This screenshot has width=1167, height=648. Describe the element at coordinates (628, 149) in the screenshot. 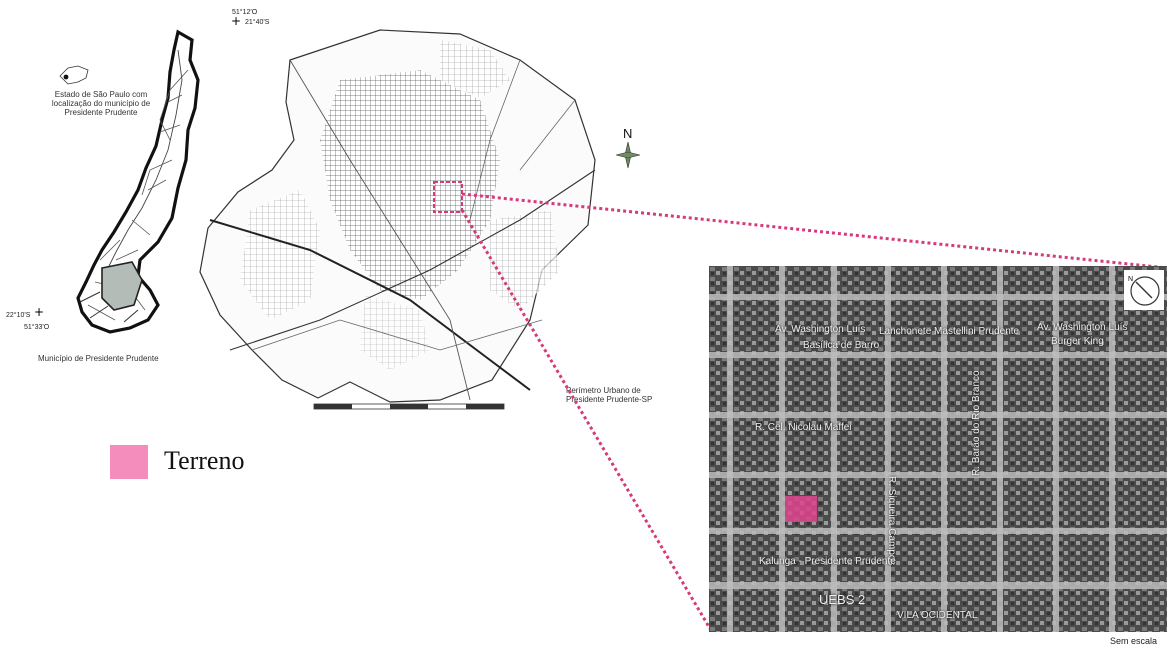

I see `north-arrow: N` at that location.